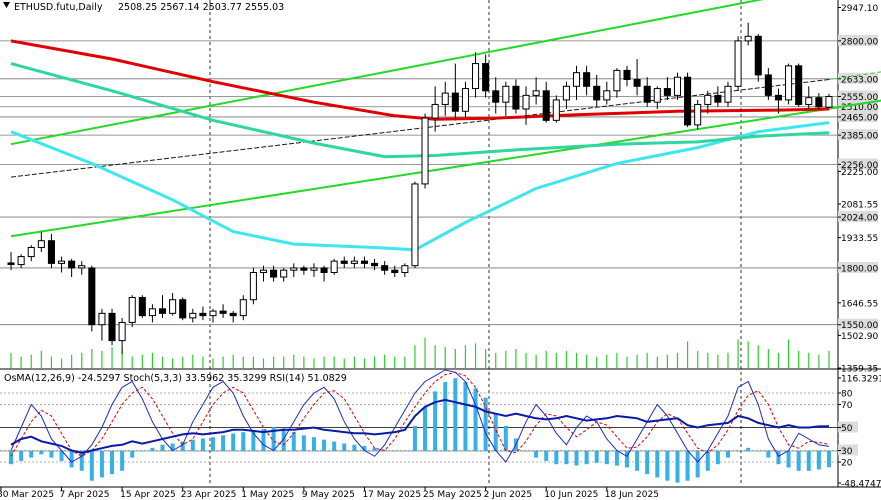  I want to click on ohlc-readout: 2508.25 2567.14 2503.77 2555.03, so click(201, 7).